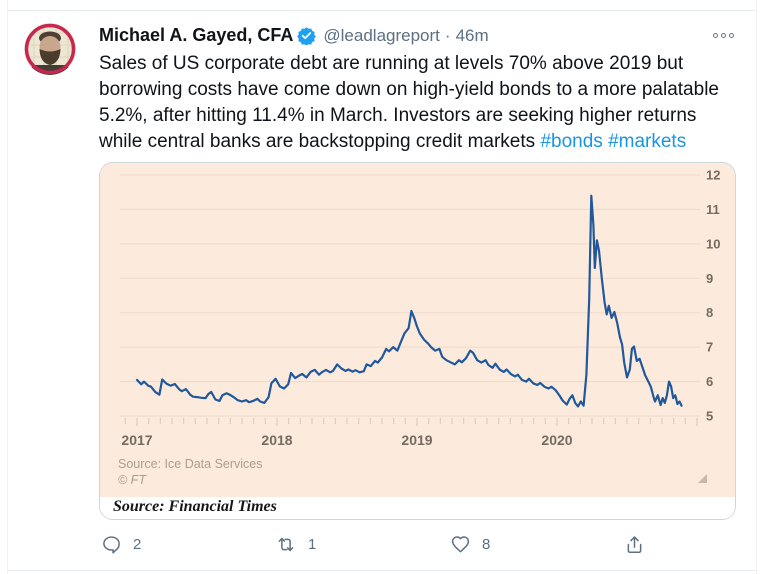 This screenshot has height=574, width=764. What do you see at coordinates (61, 293) in the screenshot?
I see `avatar-column` at bounding box center [61, 293].